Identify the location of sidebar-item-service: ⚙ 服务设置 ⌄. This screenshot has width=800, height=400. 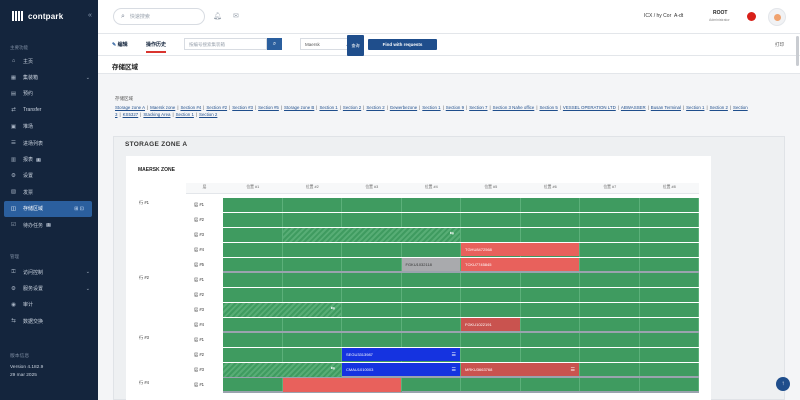
(50, 289).